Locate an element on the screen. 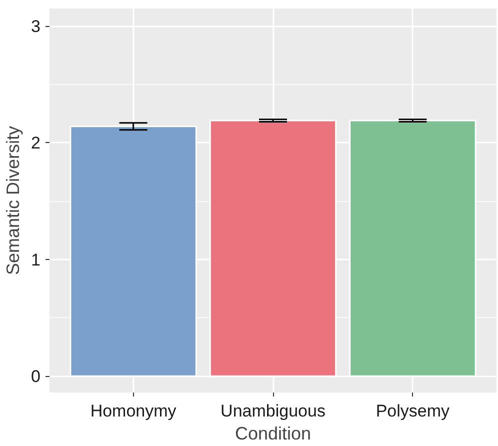 The width and height of the screenshot is (498, 446). x-axis-title: Condition is located at coordinates (273, 434).